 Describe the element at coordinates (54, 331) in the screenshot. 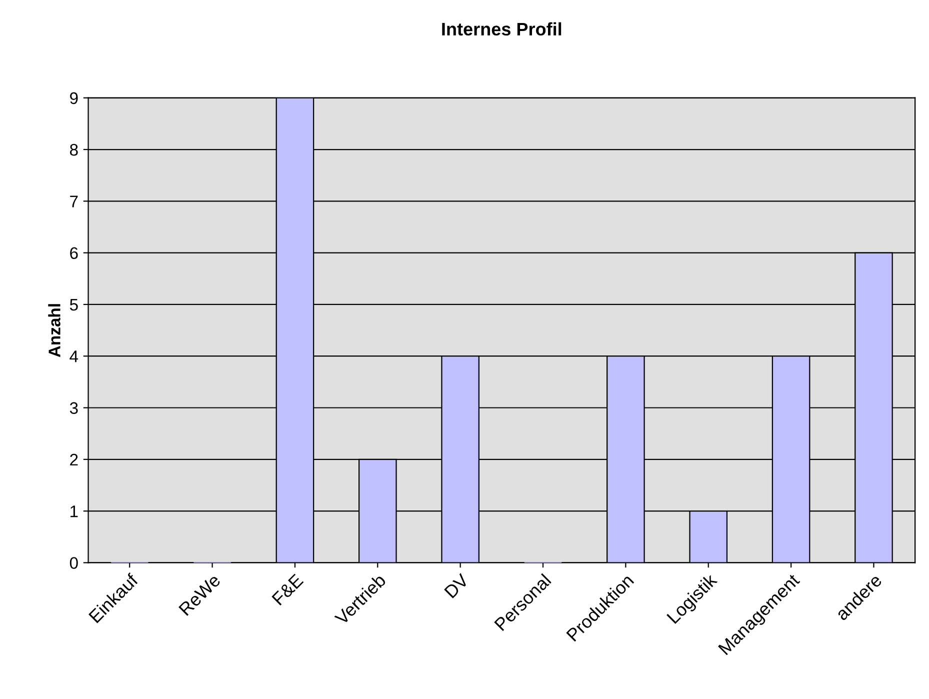

I see `y-axis-title: Anzahl` at that location.